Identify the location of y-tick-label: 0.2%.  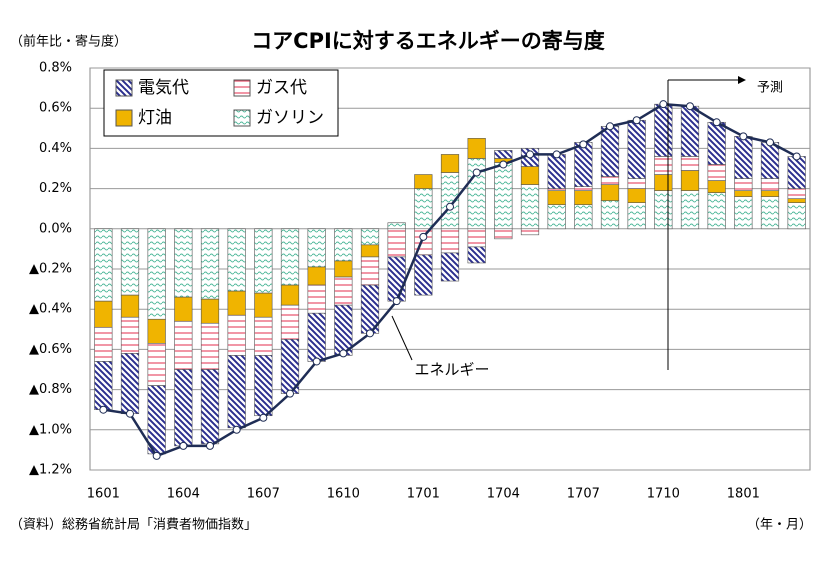
(55, 188).